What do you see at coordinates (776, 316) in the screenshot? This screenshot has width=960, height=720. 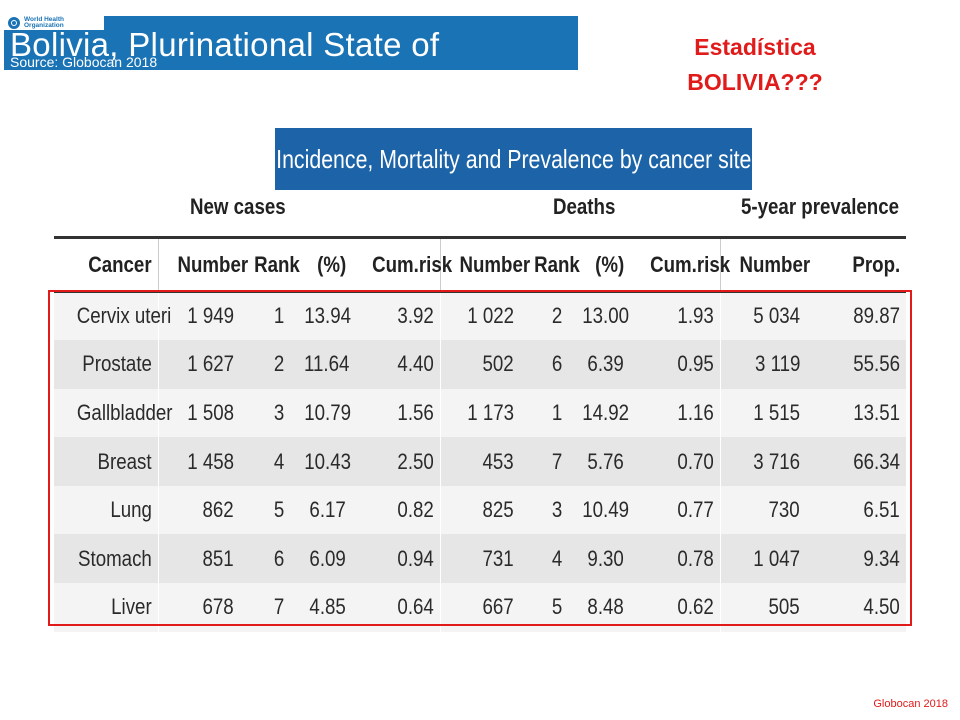 I see `table-cell: 5 034` at bounding box center [776, 316].